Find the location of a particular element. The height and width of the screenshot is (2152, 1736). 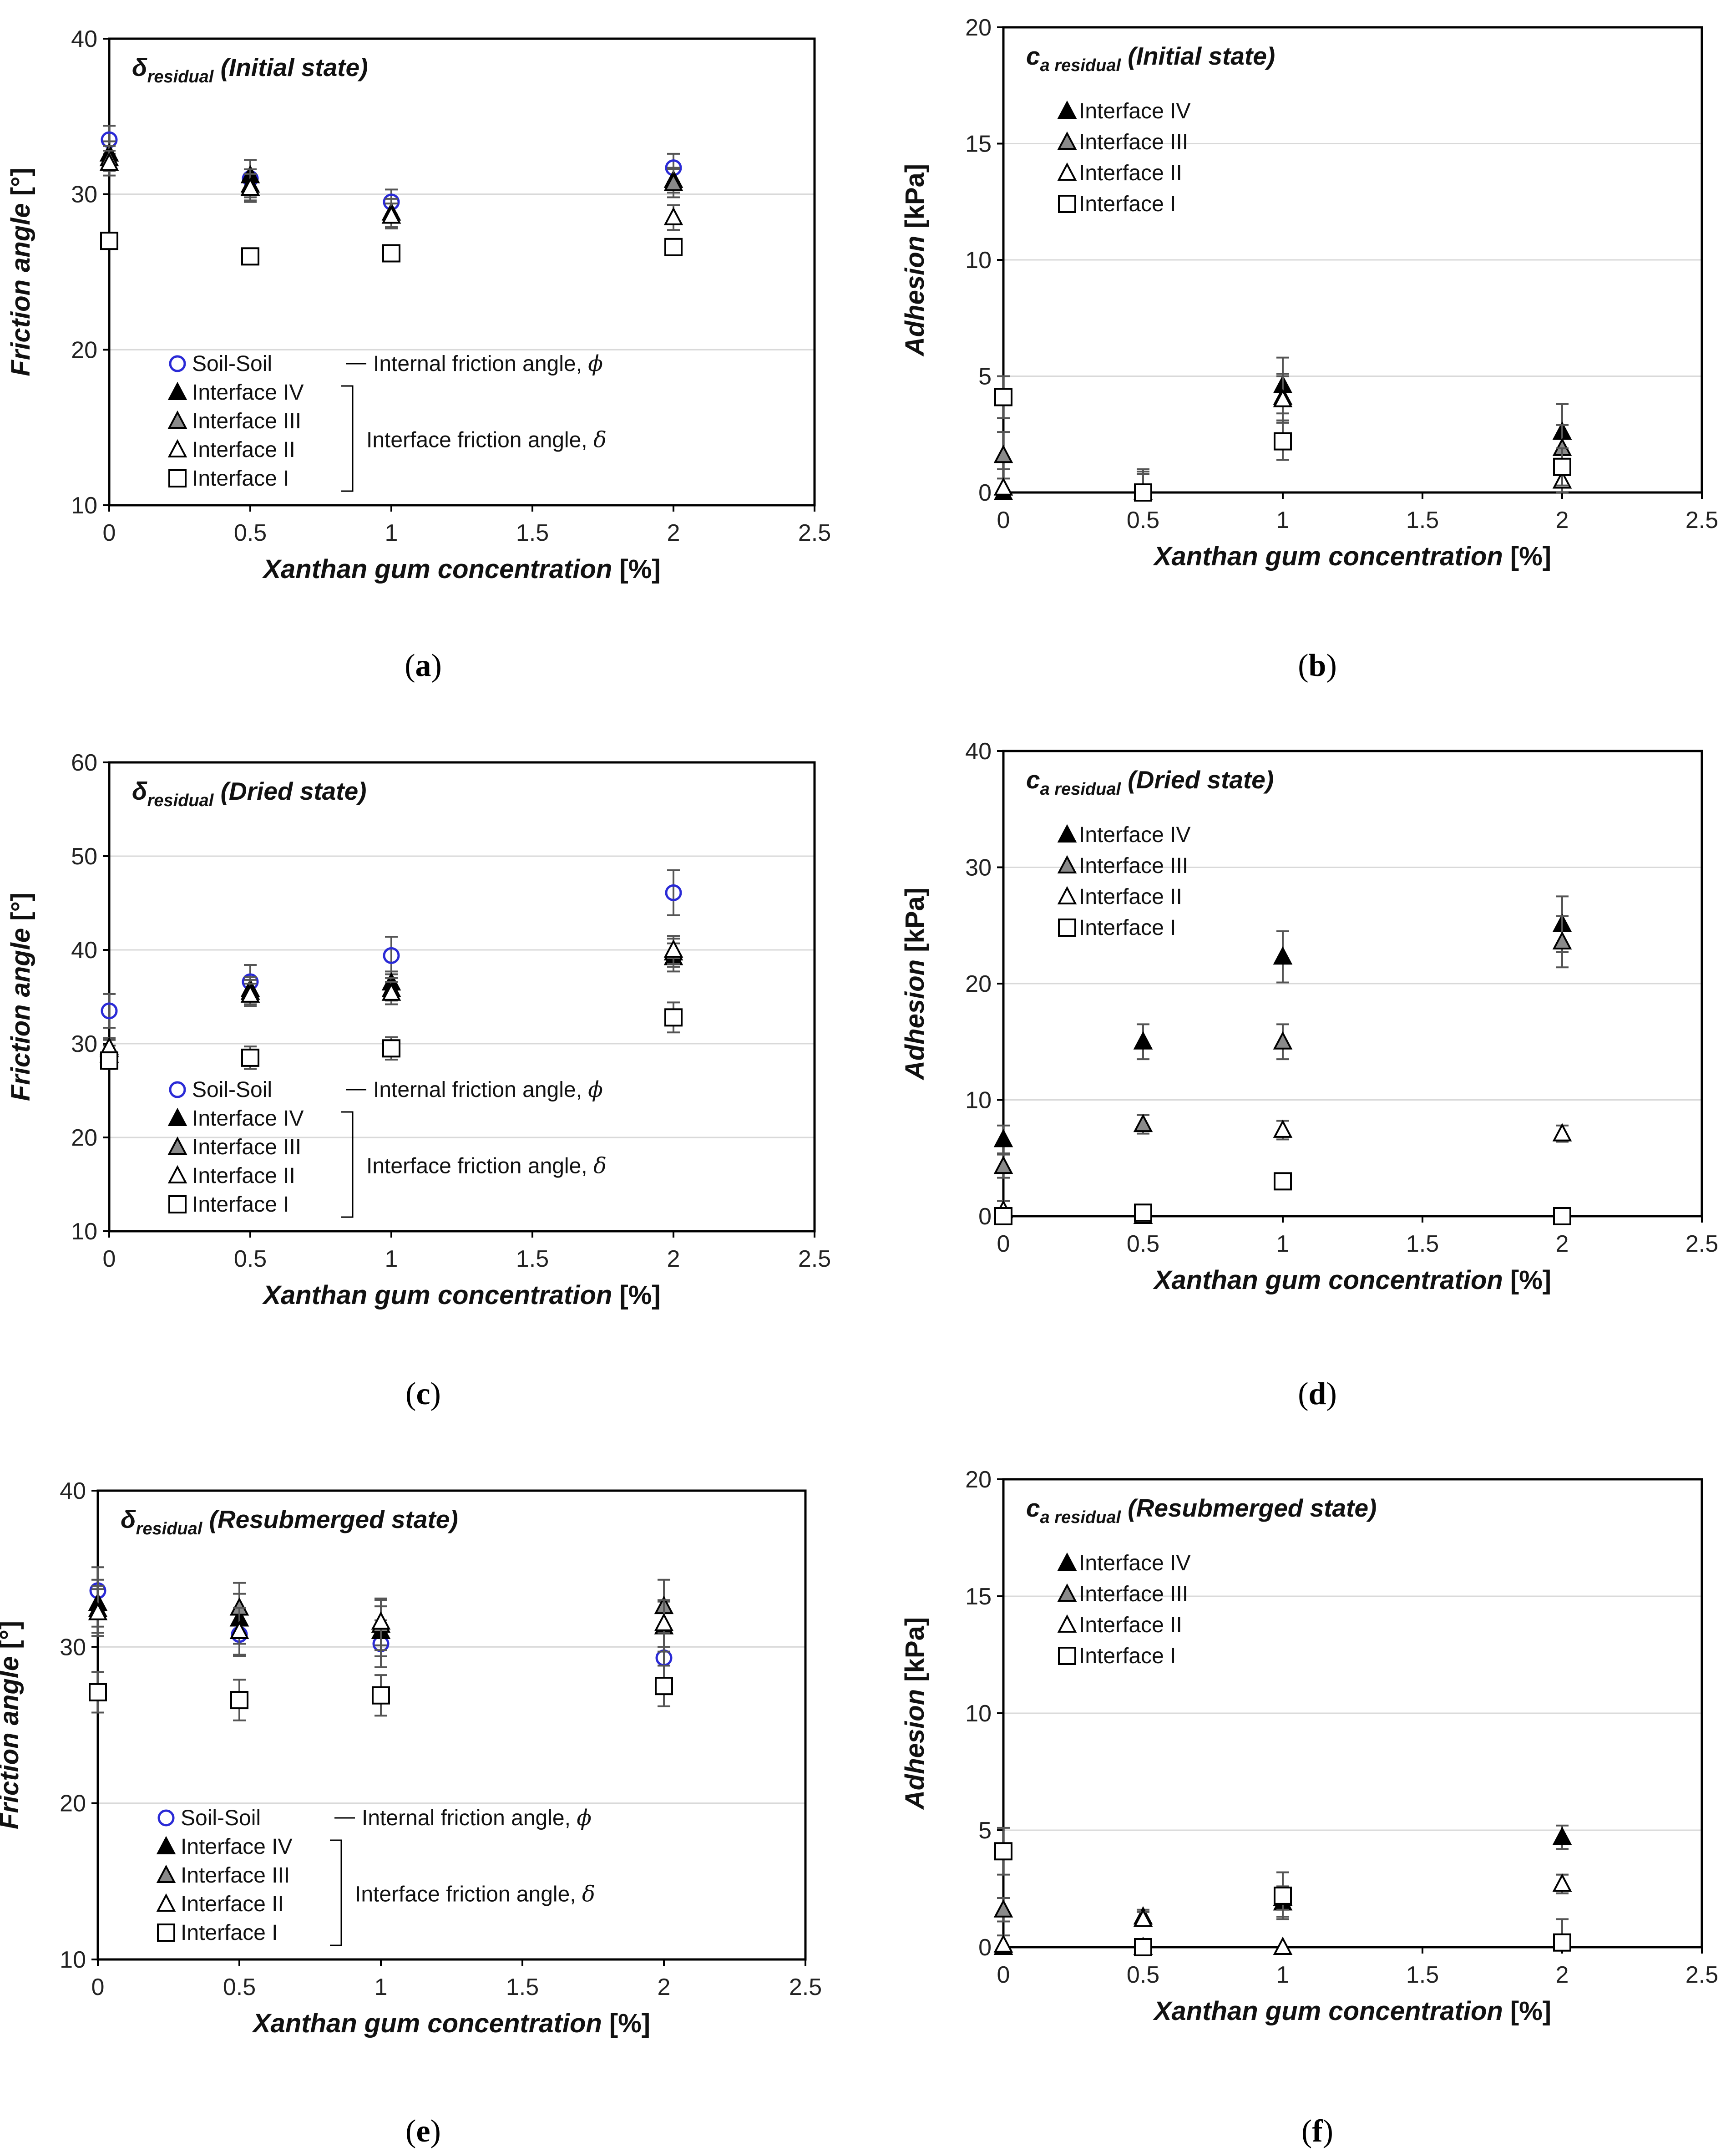

y-axis-label-text: Friction angle is located at coordinates (12, 1739).